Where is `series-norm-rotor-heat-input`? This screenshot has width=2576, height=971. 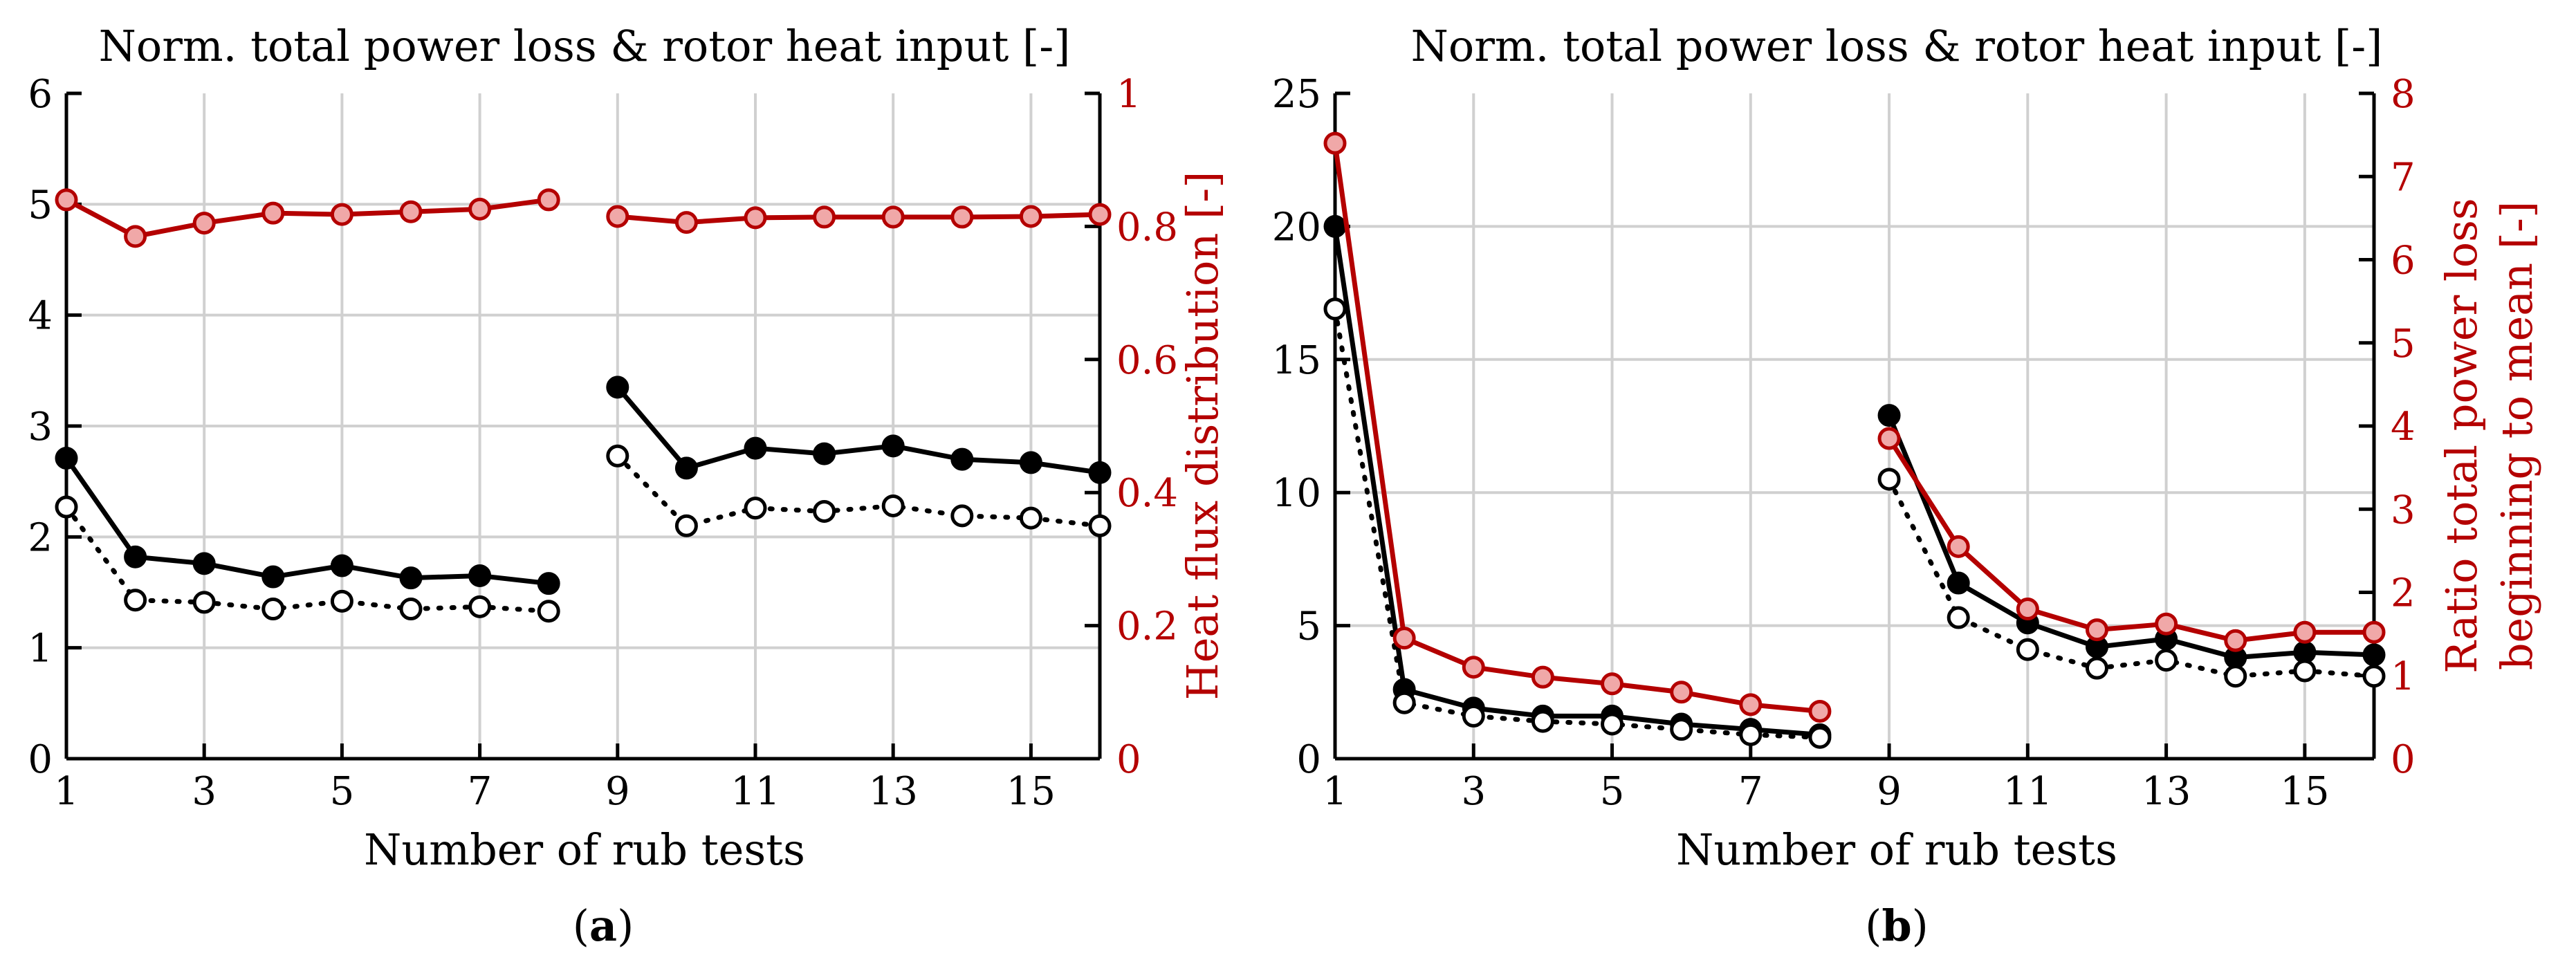 series-norm-rotor-heat-input is located at coordinates (583, 534).